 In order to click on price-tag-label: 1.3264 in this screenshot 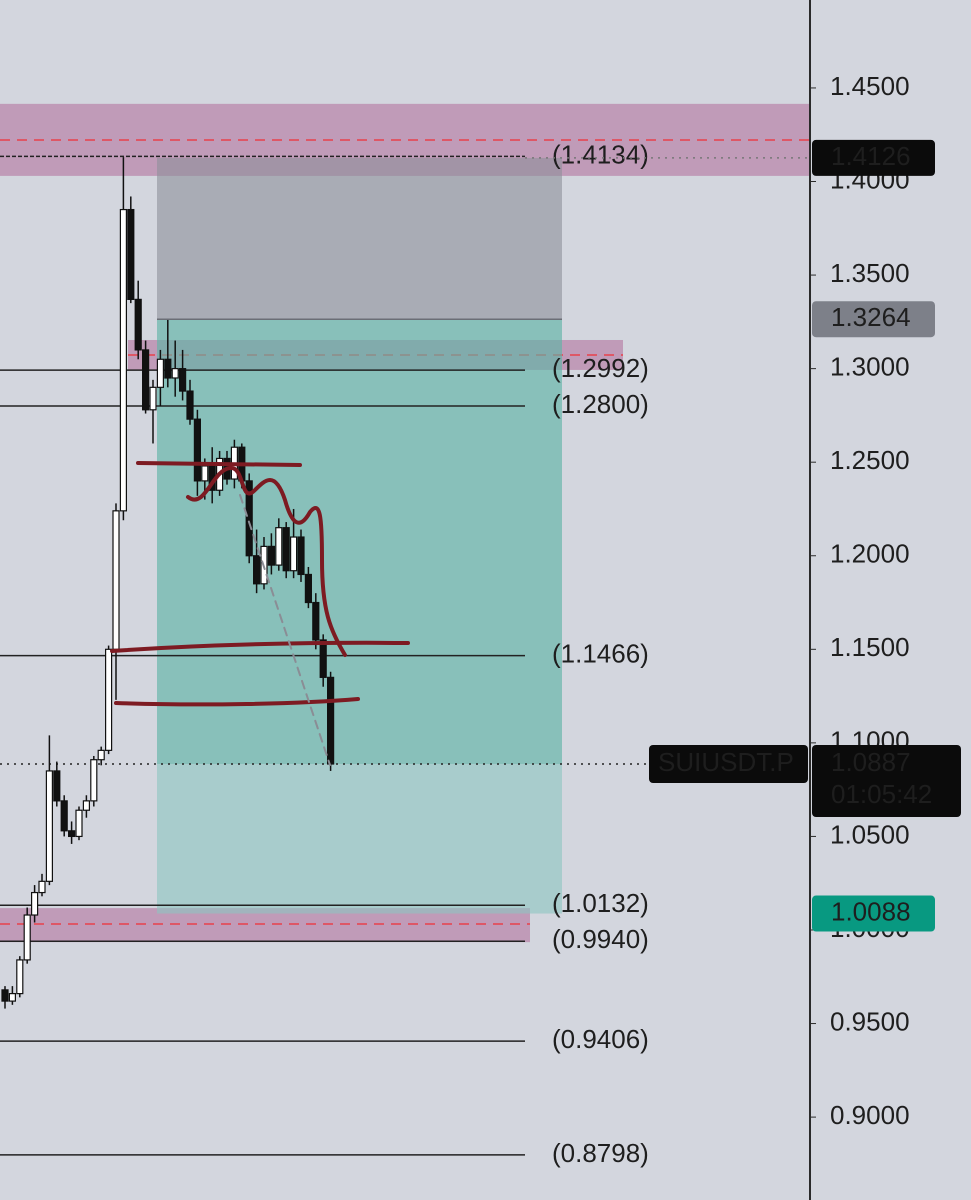, I will do `click(871, 317)`.